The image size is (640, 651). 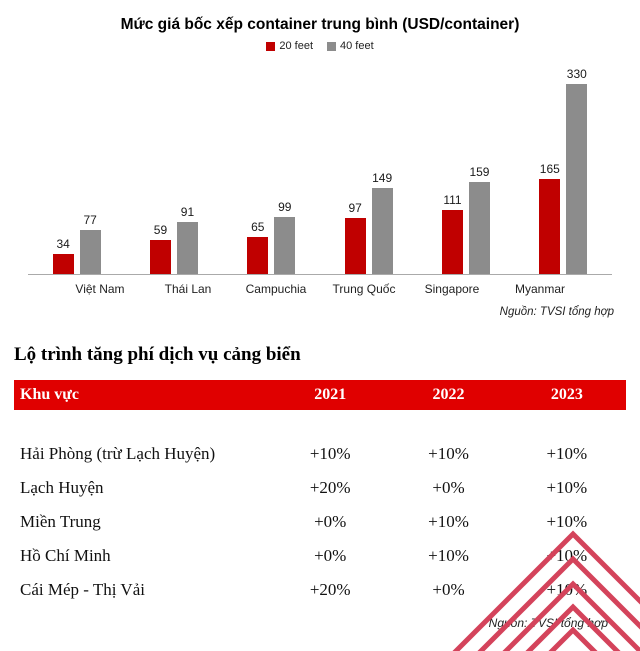 What do you see at coordinates (173, 239) in the screenshot?
I see `bar-group: 59 91` at bounding box center [173, 239].